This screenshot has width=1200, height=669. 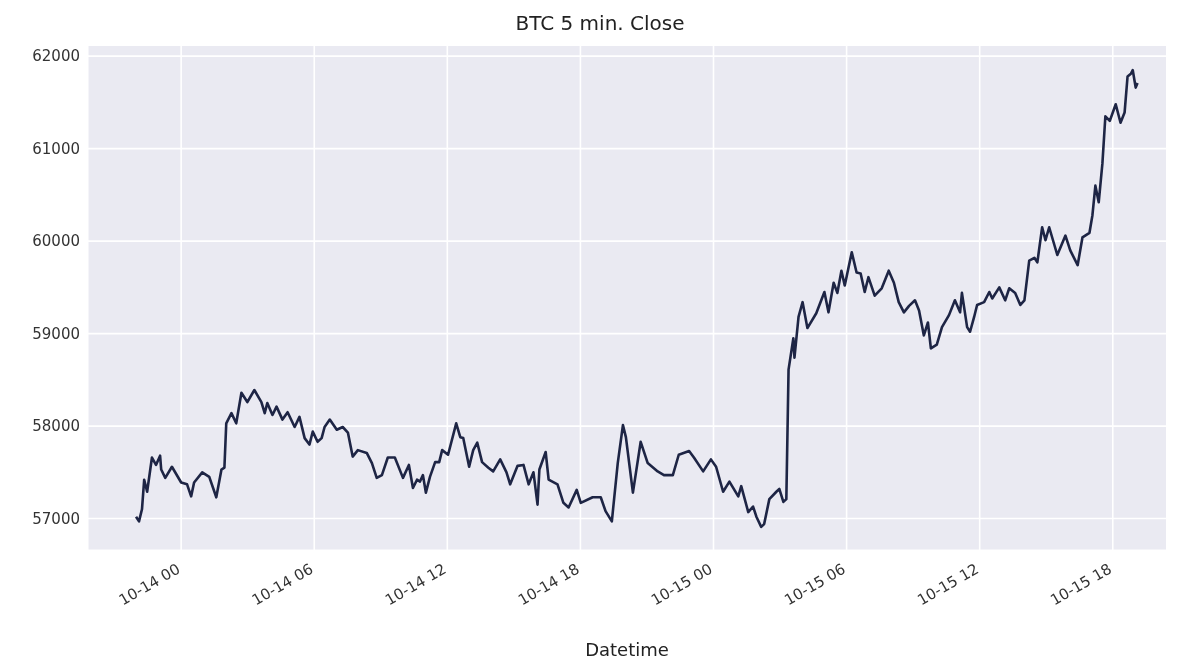 I want to click on chart-title: BTC 5 min. Close, so click(x=600, y=23).